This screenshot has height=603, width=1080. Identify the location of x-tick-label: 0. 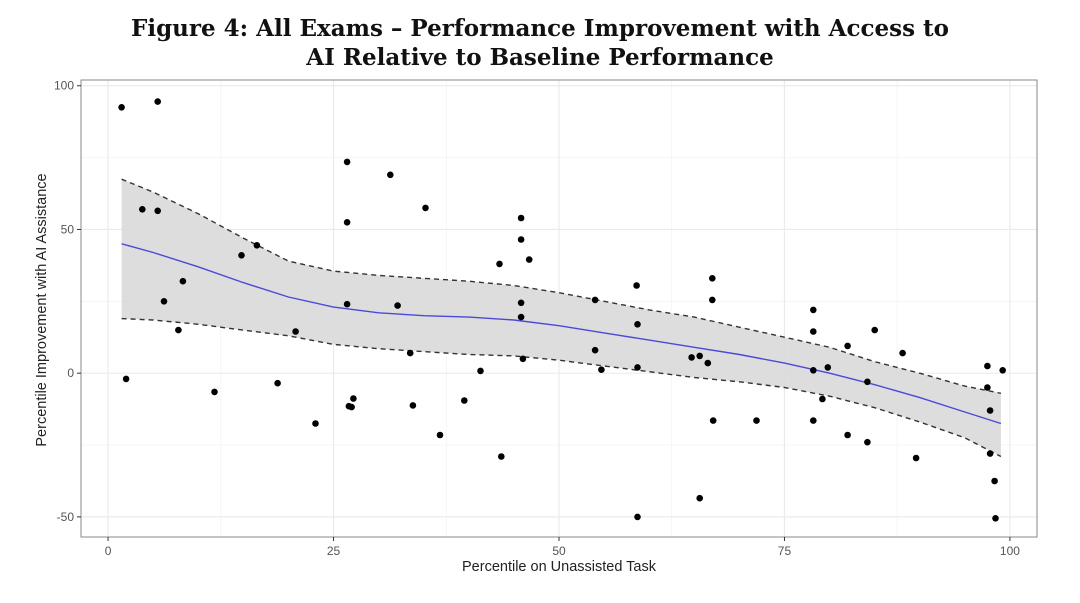
(108, 551).